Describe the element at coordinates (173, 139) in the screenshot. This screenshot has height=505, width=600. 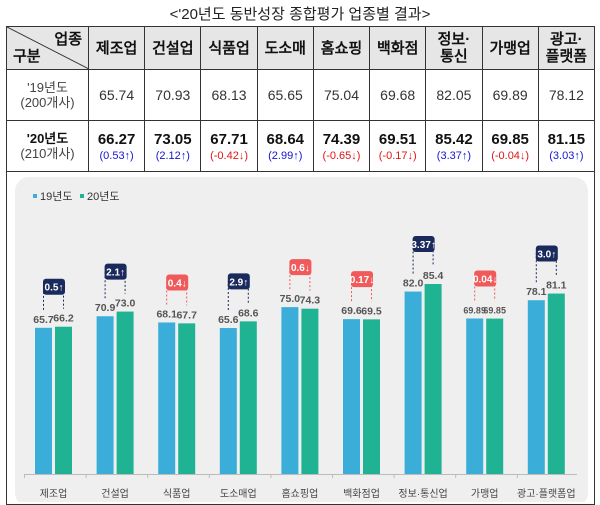
I see `score-2020: 73.05` at that location.